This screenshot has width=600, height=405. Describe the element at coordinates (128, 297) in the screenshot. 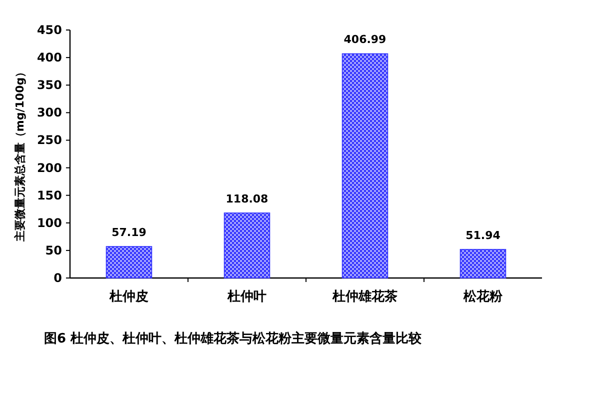

I see `x-tick-label: 杜仲皮` at that location.